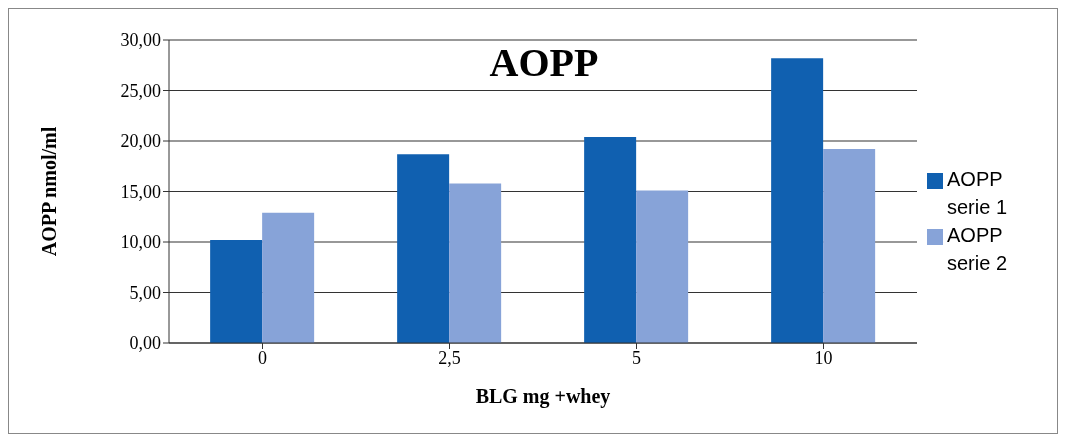 This screenshot has width=1066, height=442. Describe the element at coordinates (823, 357) in the screenshot. I see `x-tick-label: 10` at that location.